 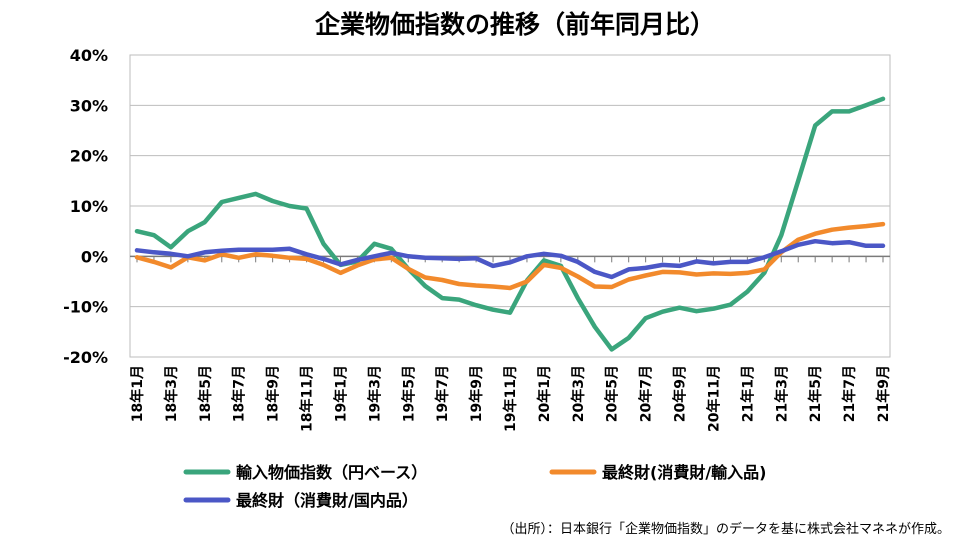 What do you see at coordinates (89, 55) in the screenshot?
I see `y-tick-label: 40%` at bounding box center [89, 55].